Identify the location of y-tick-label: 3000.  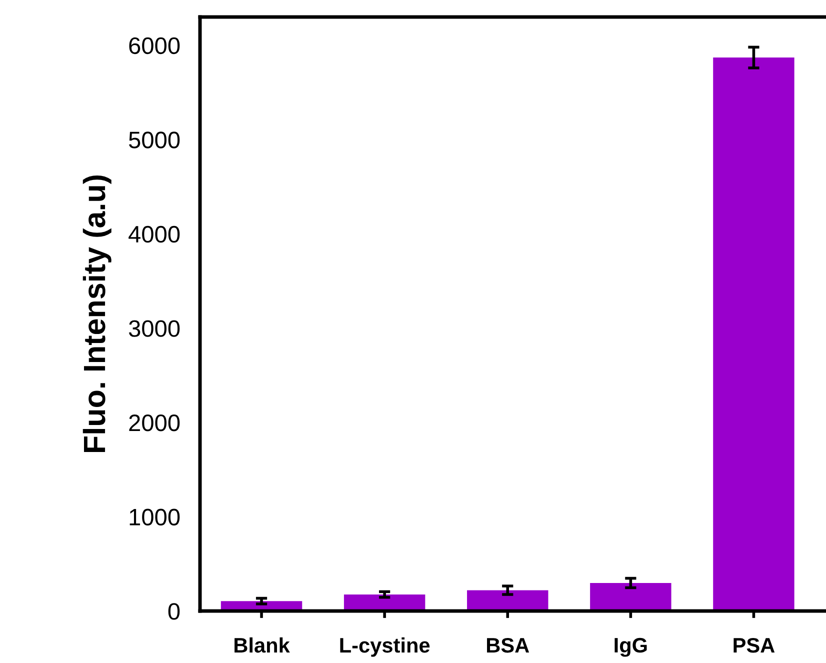
(154, 328).